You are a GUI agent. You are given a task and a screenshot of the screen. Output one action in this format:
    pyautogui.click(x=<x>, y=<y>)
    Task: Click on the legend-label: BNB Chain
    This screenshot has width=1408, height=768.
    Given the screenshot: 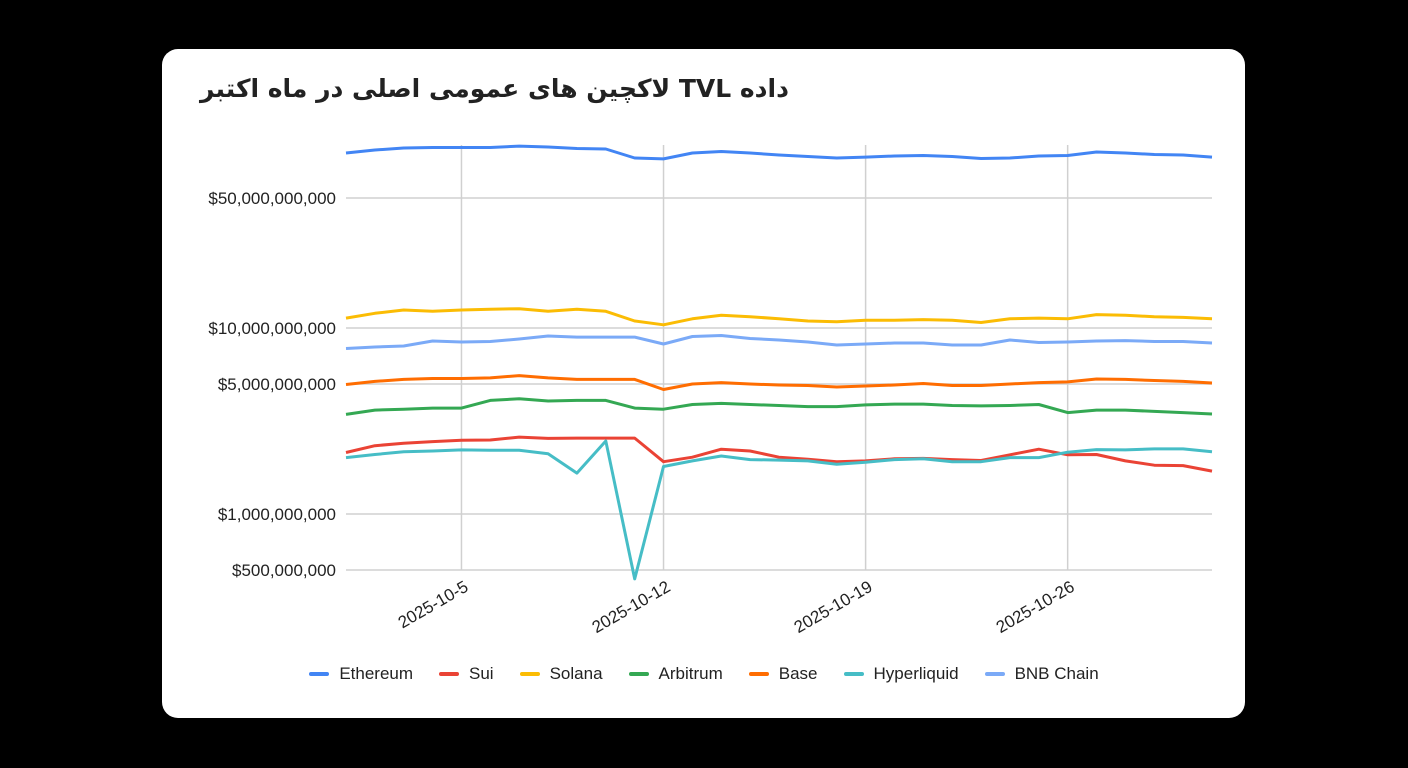 What is the action you would take?
    pyautogui.click(x=1056, y=673)
    